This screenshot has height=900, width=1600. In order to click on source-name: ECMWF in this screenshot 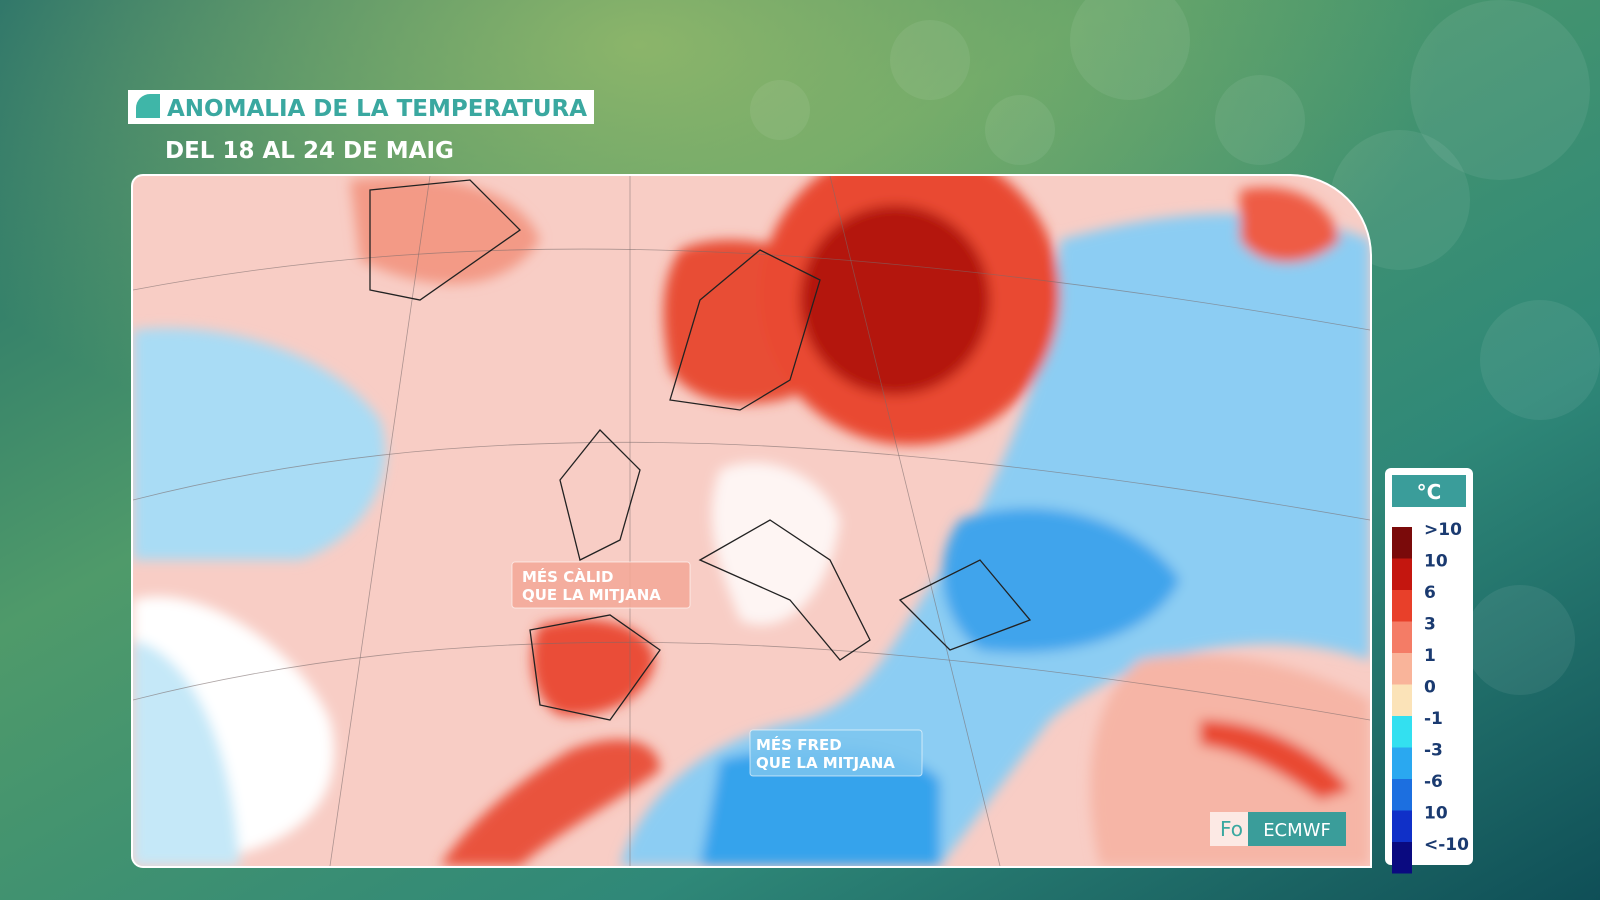, I will do `click(1297, 830)`.